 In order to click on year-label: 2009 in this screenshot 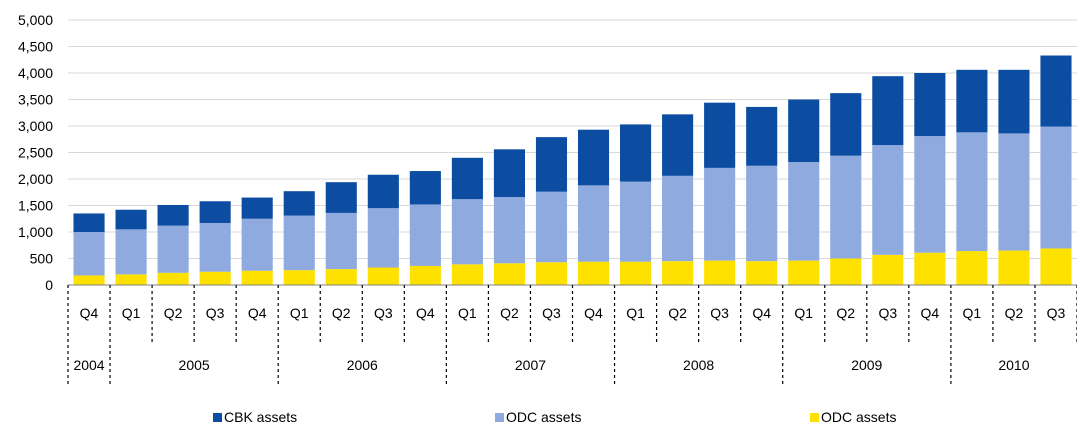, I will do `click(866, 365)`.